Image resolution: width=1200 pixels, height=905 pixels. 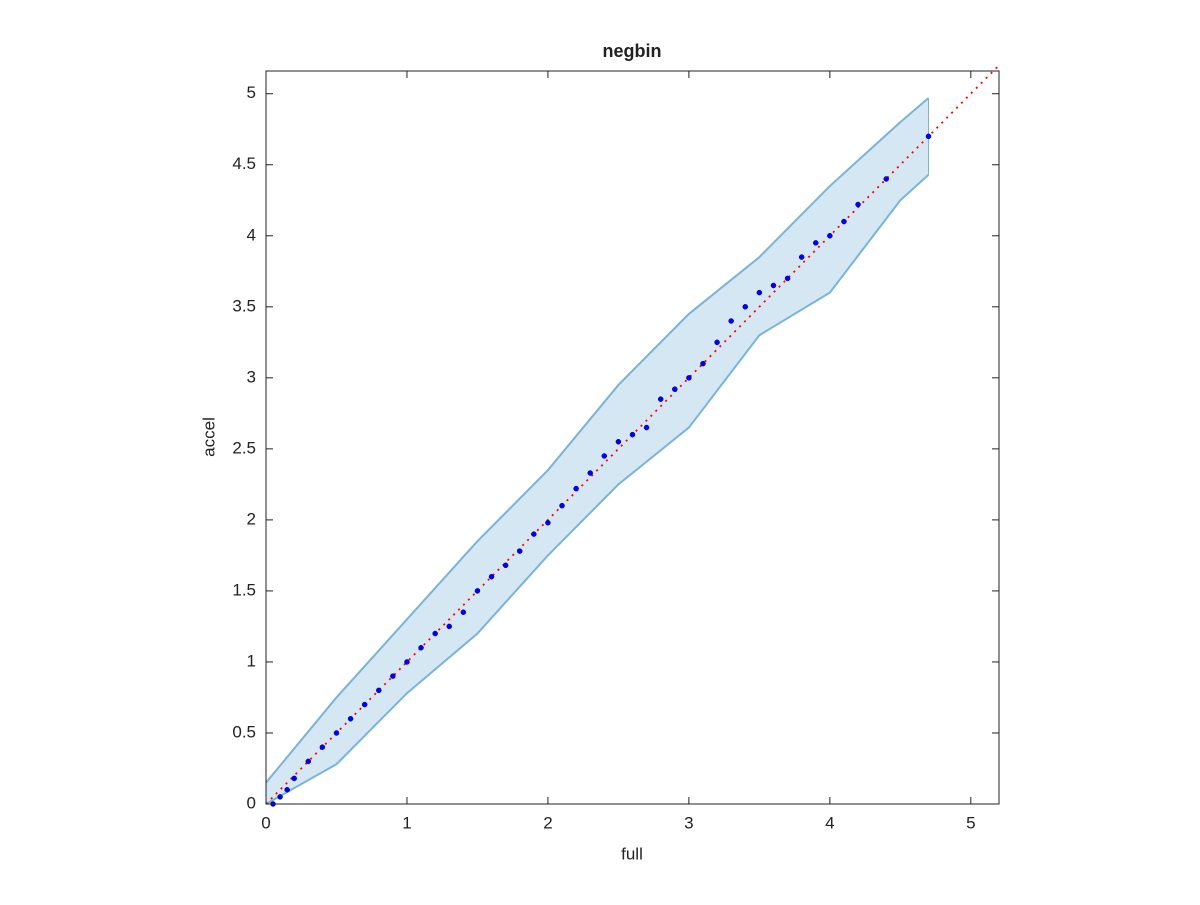 I want to click on chart-title: negbin, so click(x=632, y=51).